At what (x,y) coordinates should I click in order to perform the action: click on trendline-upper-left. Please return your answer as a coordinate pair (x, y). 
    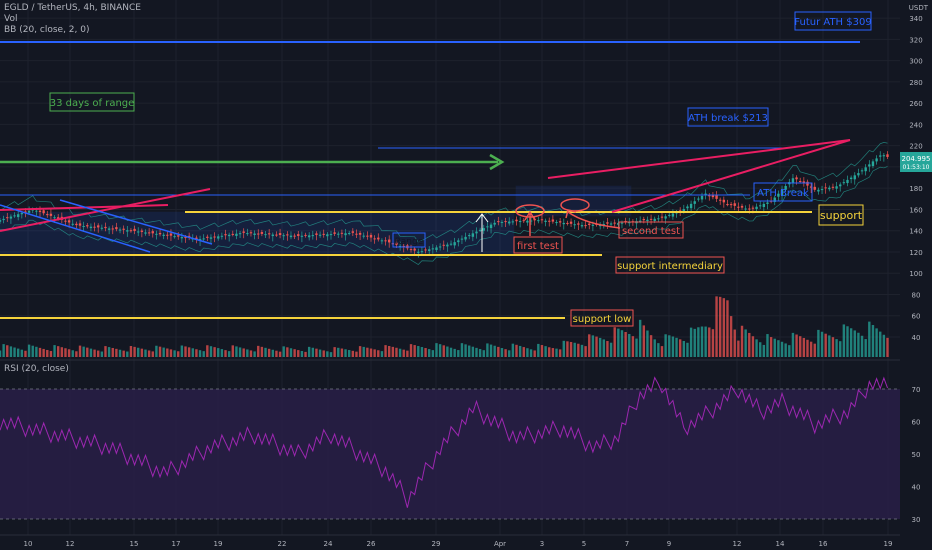
    Looking at the image, I should click on (105, 210).